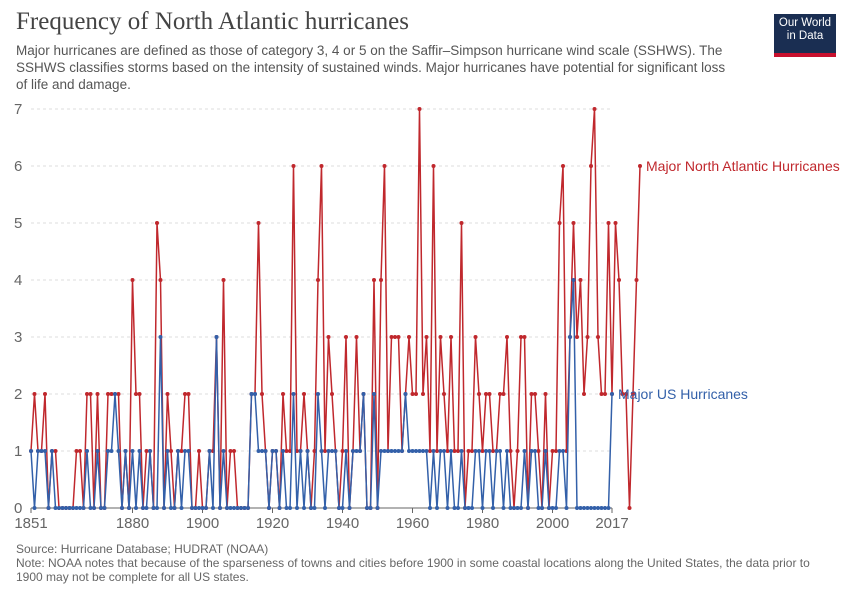 The width and height of the screenshot is (850, 600). I want to click on owid-logo: Our World in Data, so click(805, 35).